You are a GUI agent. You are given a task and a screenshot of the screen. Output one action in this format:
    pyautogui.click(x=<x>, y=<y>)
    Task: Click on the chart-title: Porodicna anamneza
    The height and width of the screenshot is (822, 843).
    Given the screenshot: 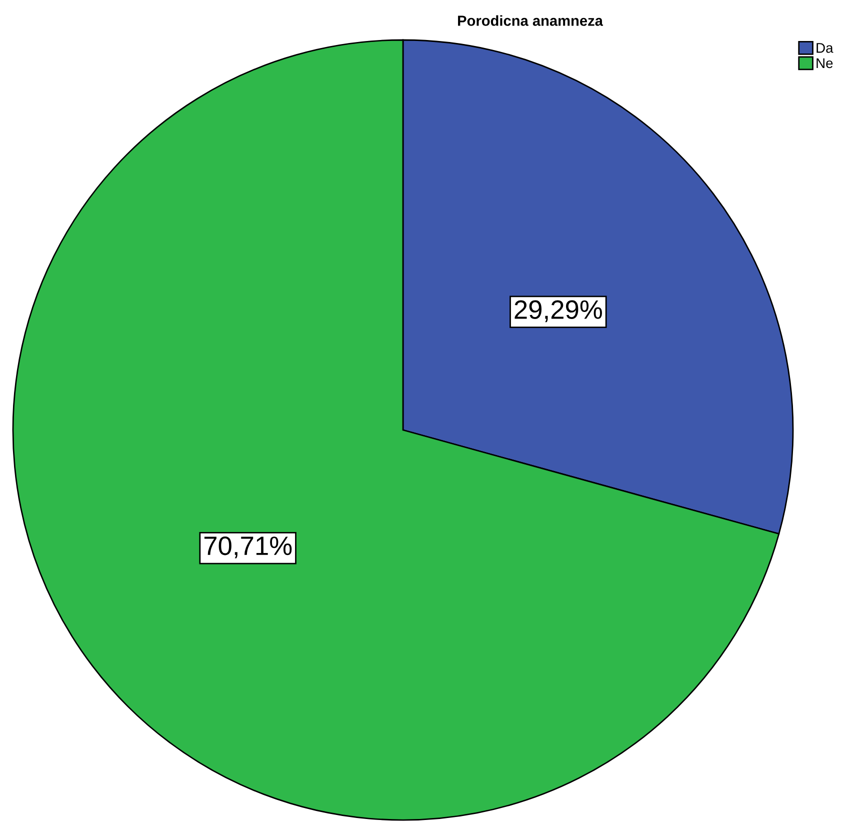 What is the action you would take?
    pyautogui.click(x=531, y=20)
    